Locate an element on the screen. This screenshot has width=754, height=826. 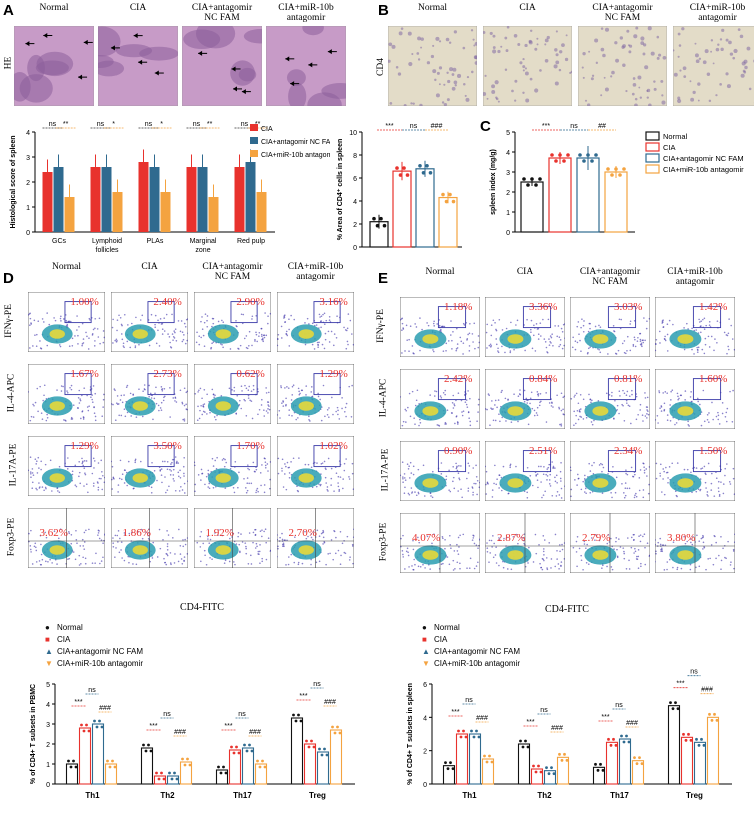
he-header-0: Normal is located at coordinates (54, 8).